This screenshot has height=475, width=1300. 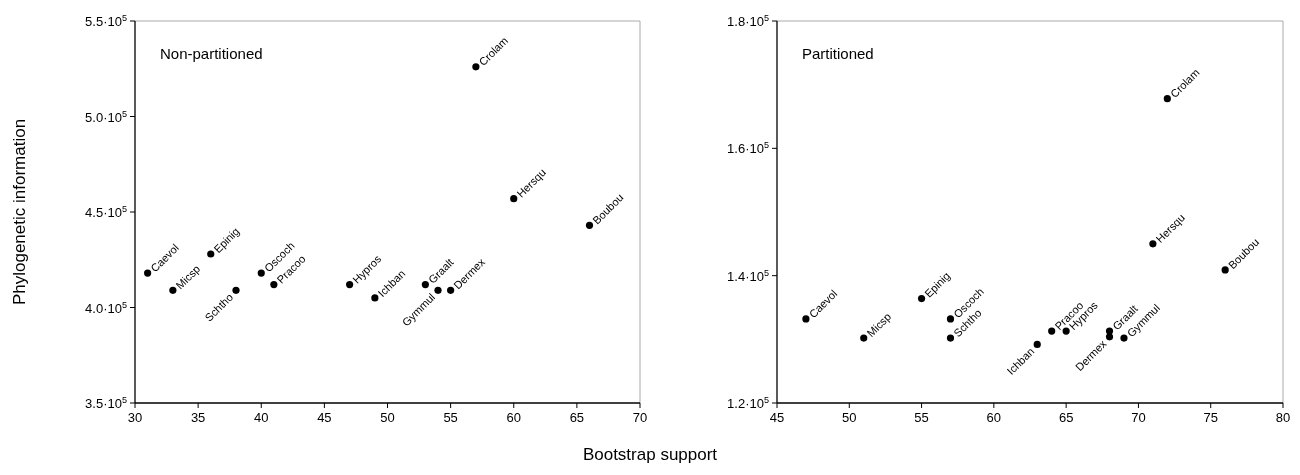 I want to click on y-tick-label: 4.0·10$^{5}$, so click(x=106, y=307).